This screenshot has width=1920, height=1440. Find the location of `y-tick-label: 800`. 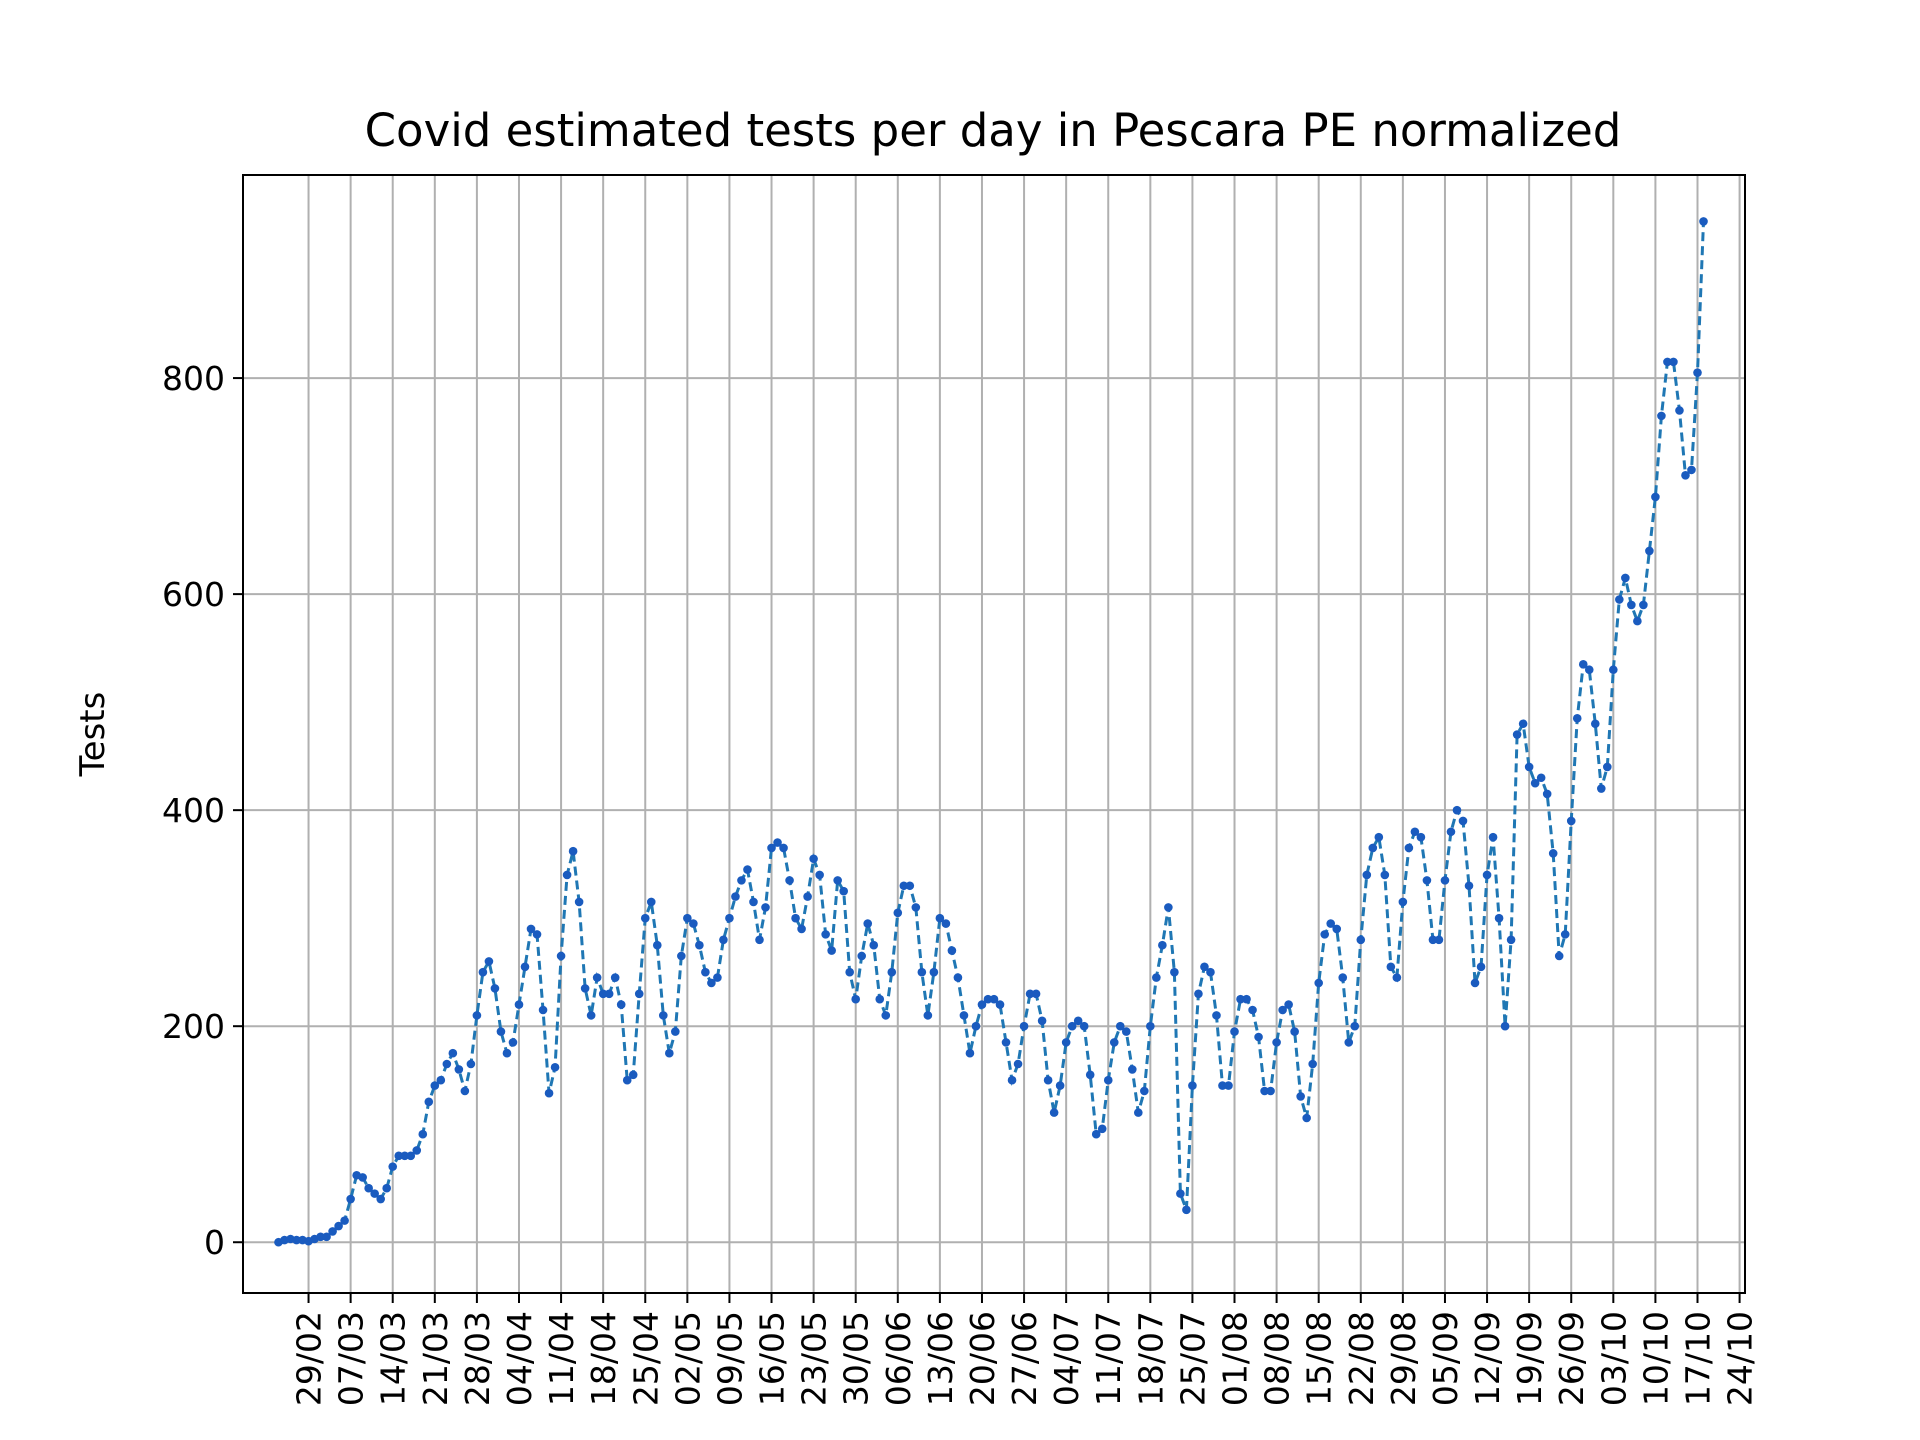

y-tick-label: 800 is located at coordinates (193, 378).